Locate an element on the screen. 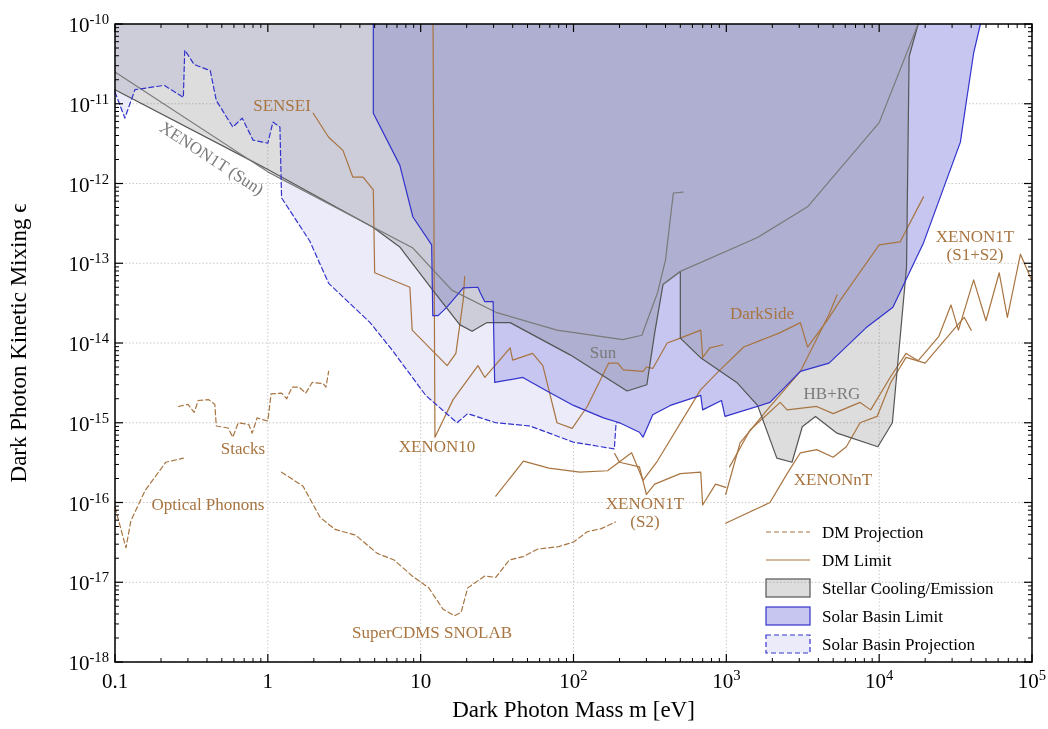 This screenshot has height=729, width=1048. annotation: SuperCDMS SNOLAB is located at coordinates (432, 632).